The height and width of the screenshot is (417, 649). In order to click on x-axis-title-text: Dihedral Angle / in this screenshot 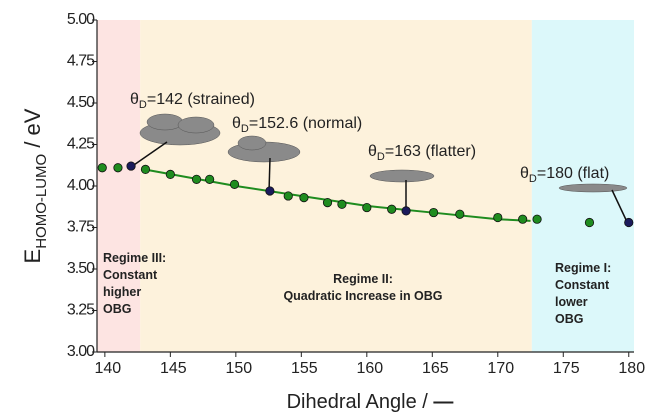, I will do `click(360, 402)`.